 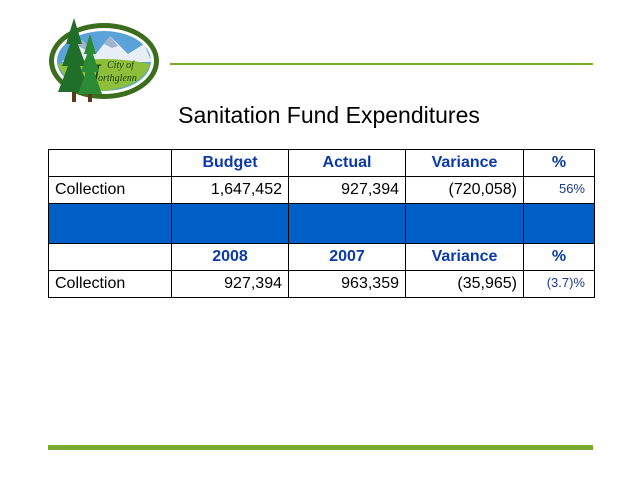 What do you see at coordinates (329, 115) in the screenshot?
I see `page-title: Sanitation Fund Expenditures` at bounding box center [329, 115].